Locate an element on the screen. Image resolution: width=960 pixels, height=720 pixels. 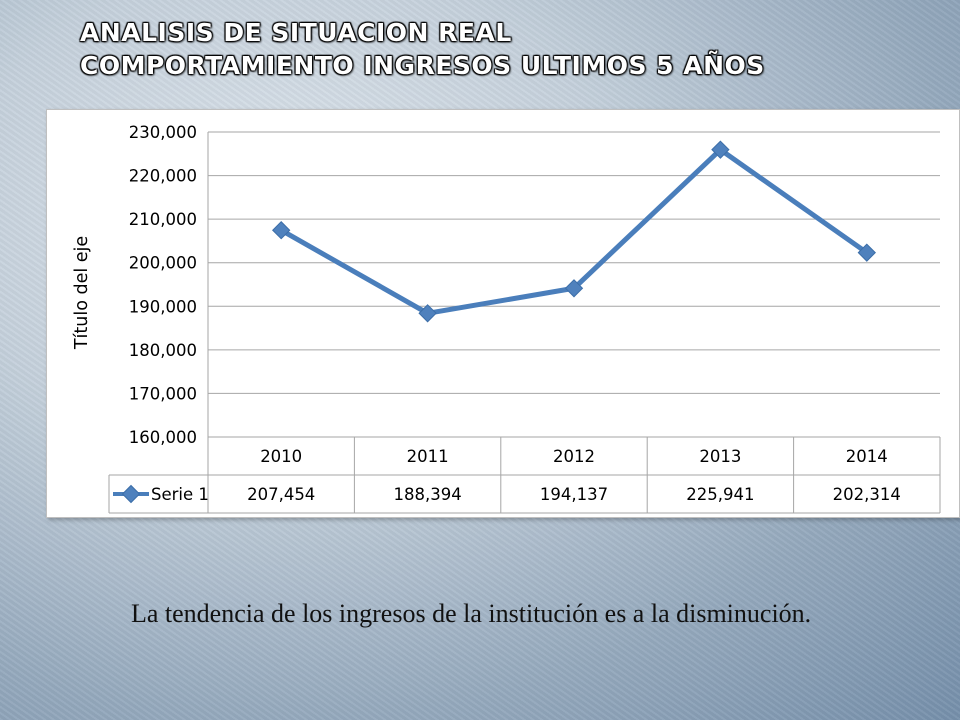
data-table-value: 188,394 is located at coordinates (427, 494).